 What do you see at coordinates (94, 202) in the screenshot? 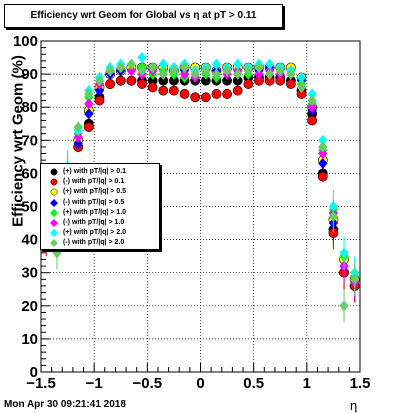
I see `legend-label: (-) with pT/|q| > 0.5` at bounding box center [94, 202].